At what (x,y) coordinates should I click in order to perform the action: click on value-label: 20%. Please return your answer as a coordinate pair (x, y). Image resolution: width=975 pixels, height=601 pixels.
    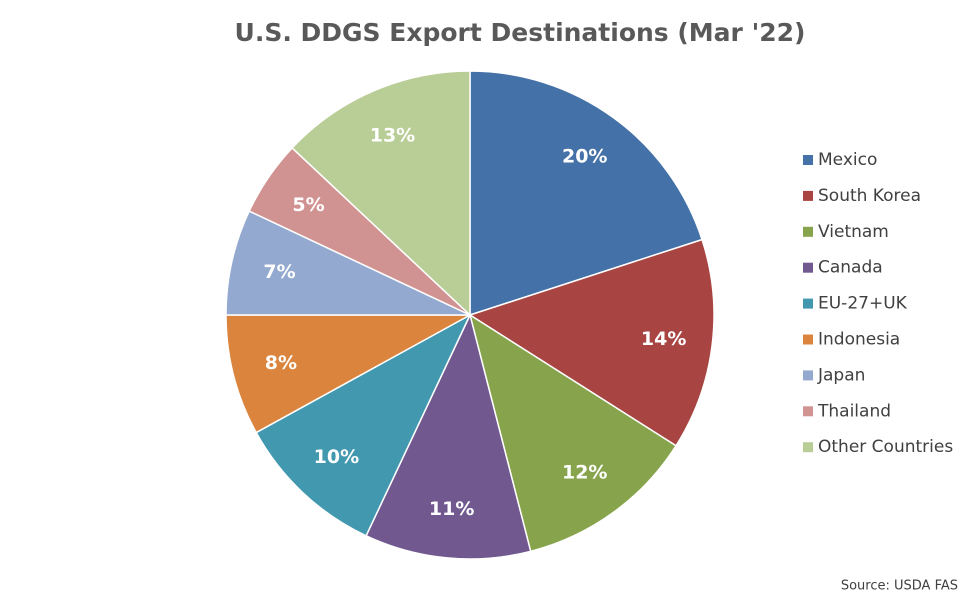
    Looking at the image, I should click on (584, 157).